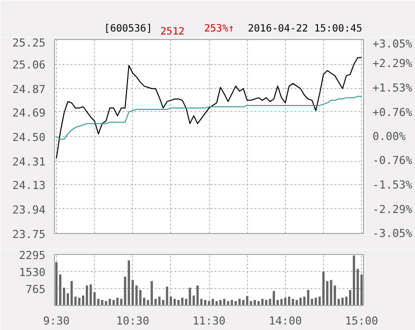 The height and width of the screenshot is (330, 415). Describe the element at coordinates (29, 65) in the screenshot. I see `y-tick-label: 25.06` at that location.